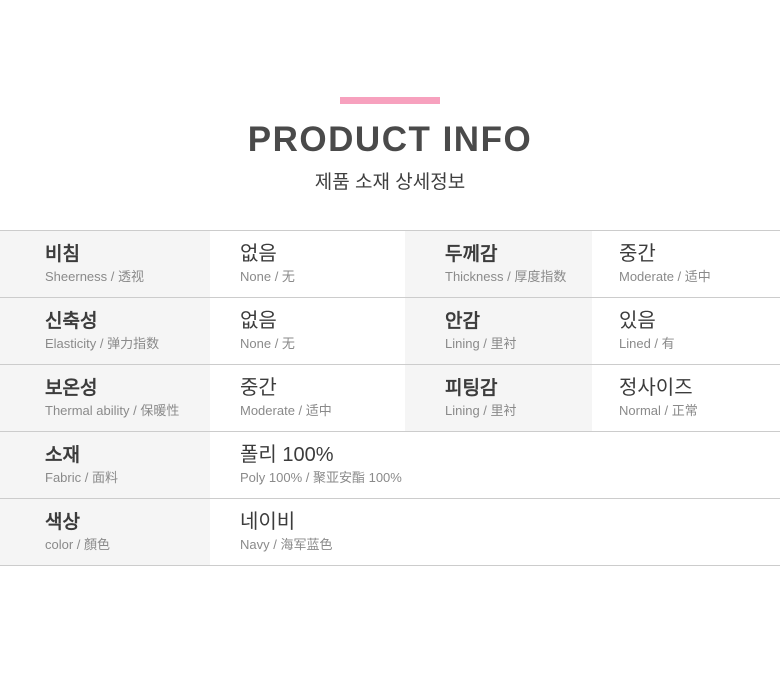 The image size is (780, 685). What do you see at coordinates (105, 465) in the screenshot?
I see `spec-label-cell-fabric: 소재 Fabric / 面料` at bounding box center [105, 465].